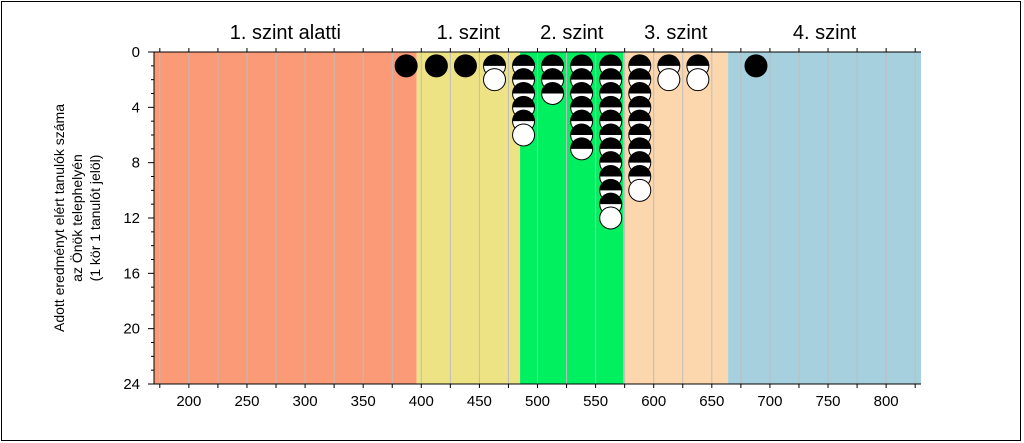 This screenshot has width=1024, height=443. What do you see at coordinates (285, 33) in the screenshot?
I see `level-label: 1. szint alatti` at bounding box center [285, 33].